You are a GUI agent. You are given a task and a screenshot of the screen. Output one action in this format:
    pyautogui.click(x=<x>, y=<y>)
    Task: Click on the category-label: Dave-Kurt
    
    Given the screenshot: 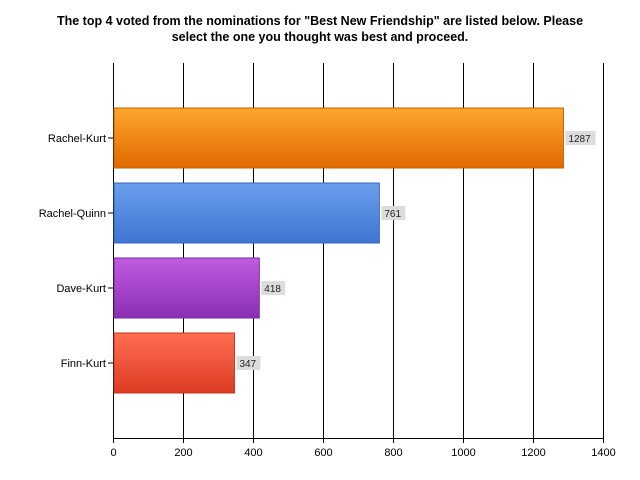 What is the action you would take?
    pyautogui.click(x=81, y=289)
    